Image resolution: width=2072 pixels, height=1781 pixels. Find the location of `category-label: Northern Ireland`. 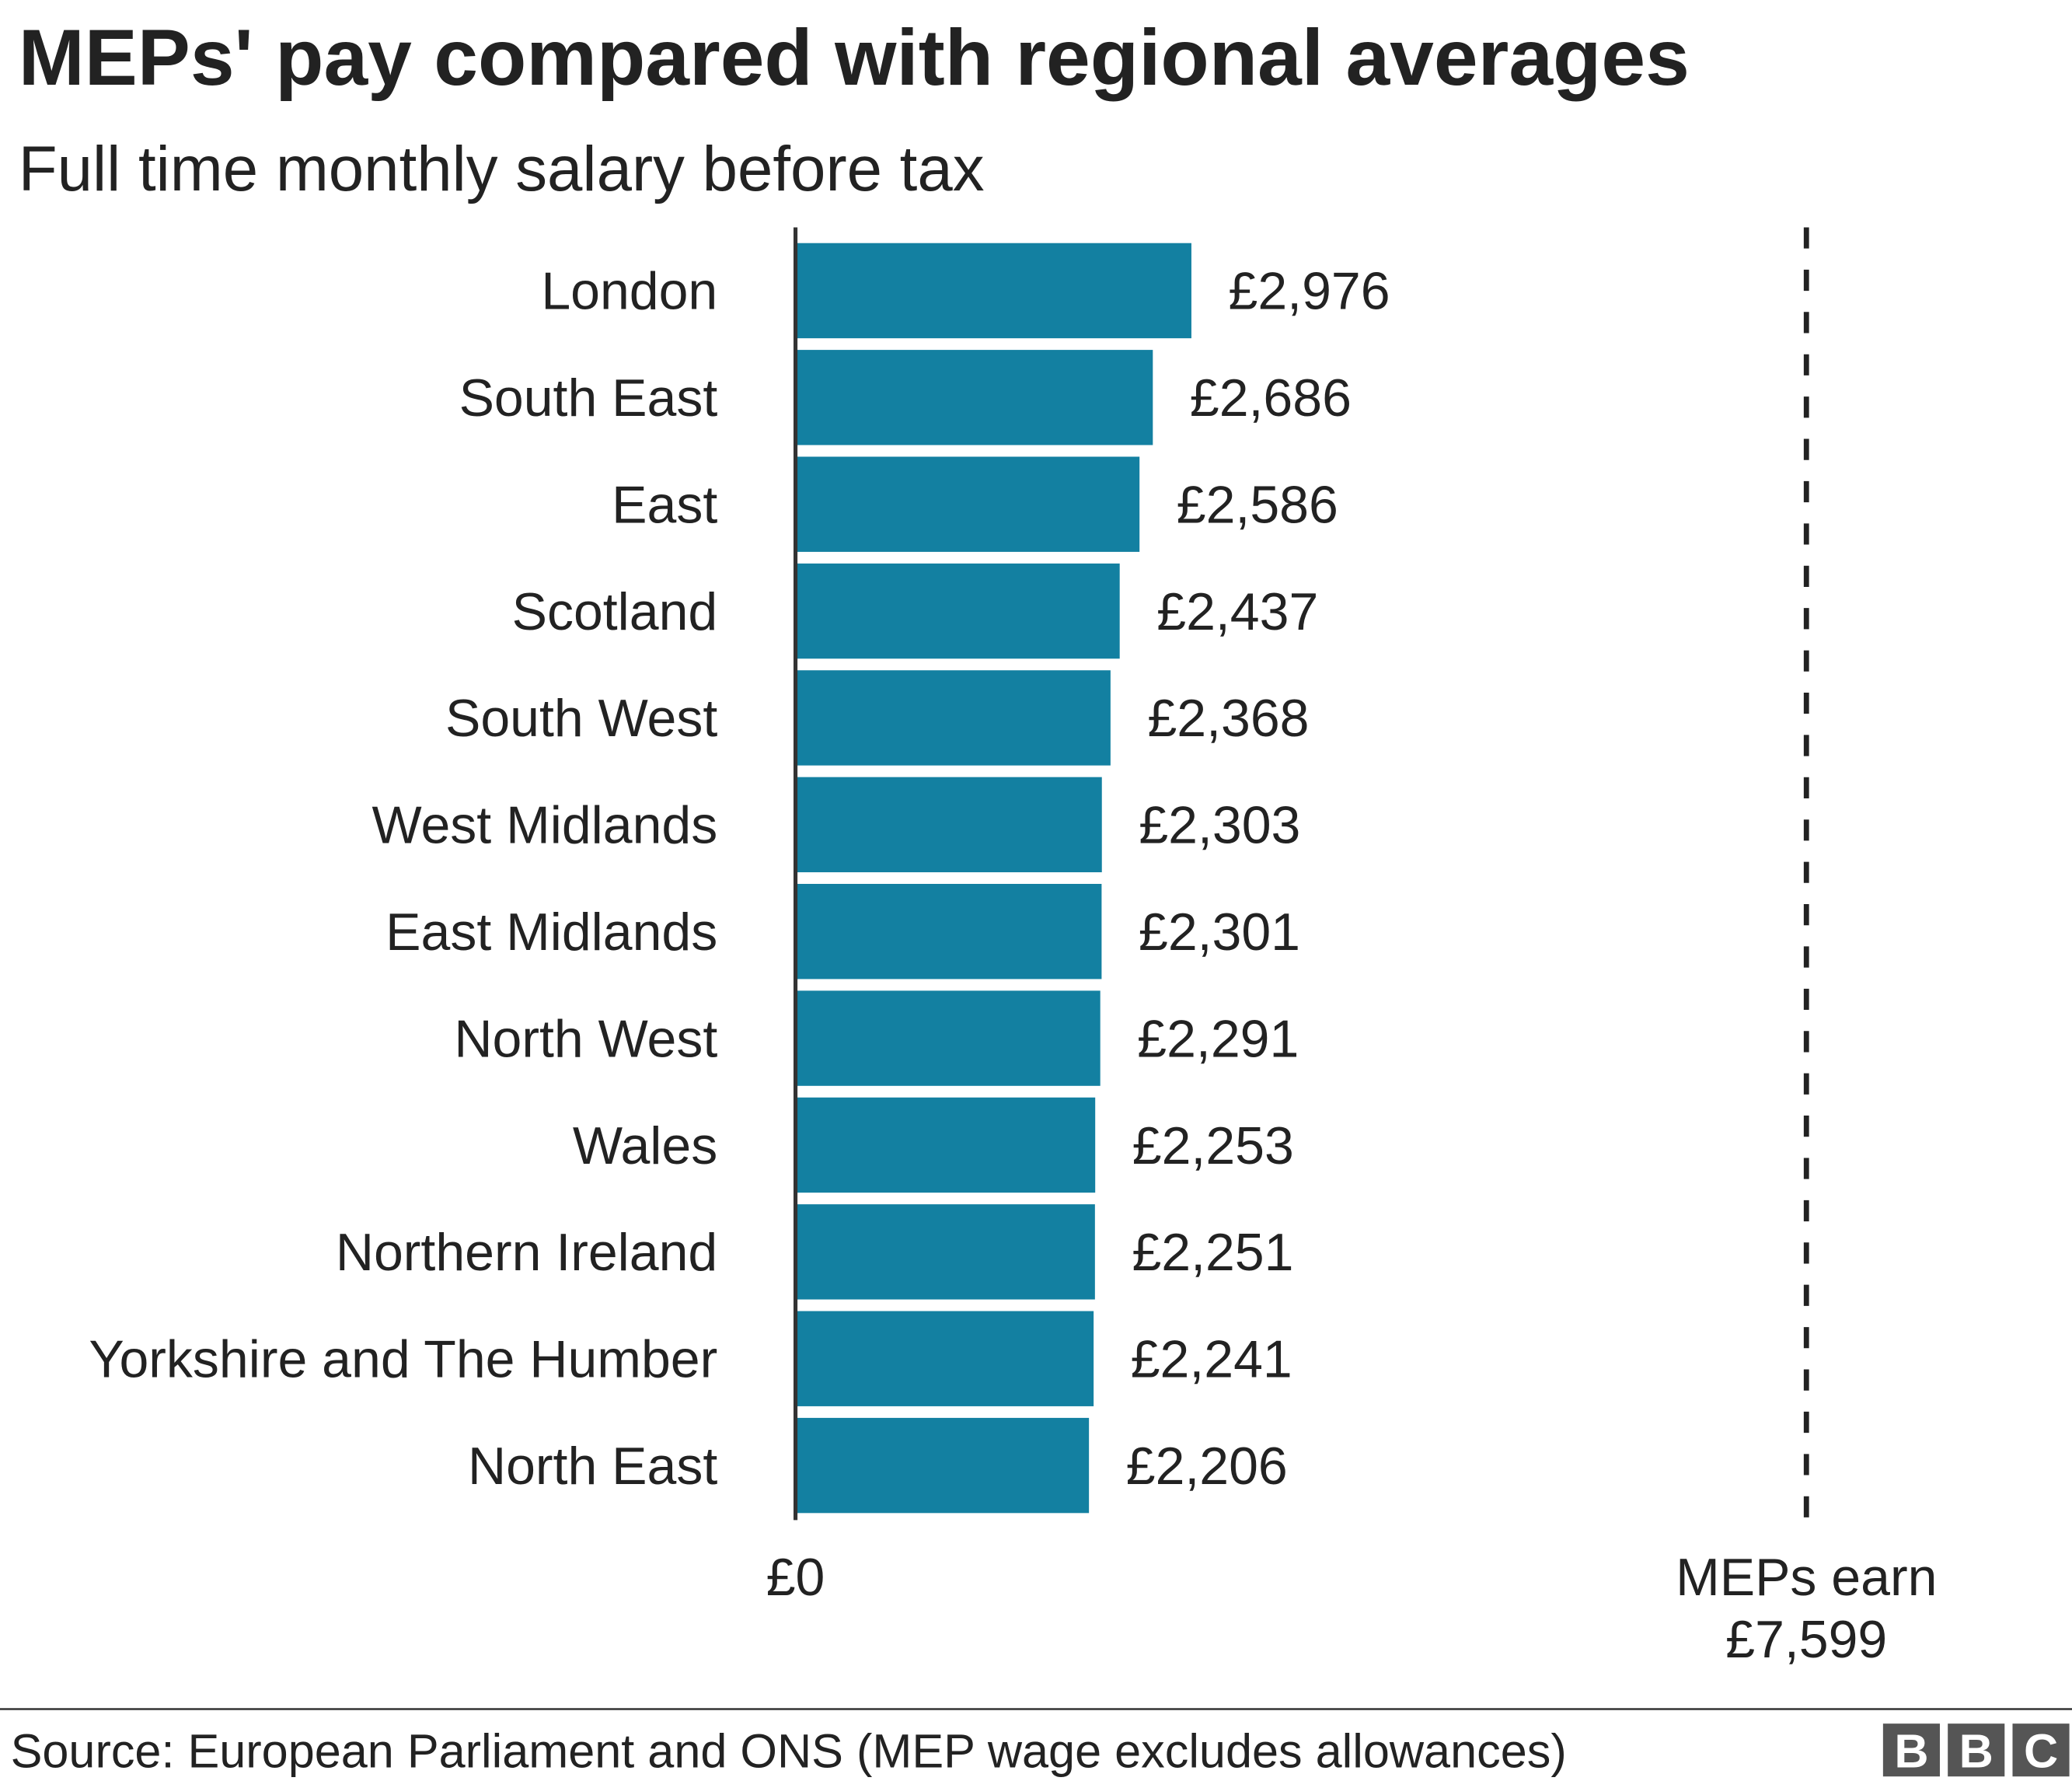

category-label: Northern Ireland is located at coordinates (526, 1252).